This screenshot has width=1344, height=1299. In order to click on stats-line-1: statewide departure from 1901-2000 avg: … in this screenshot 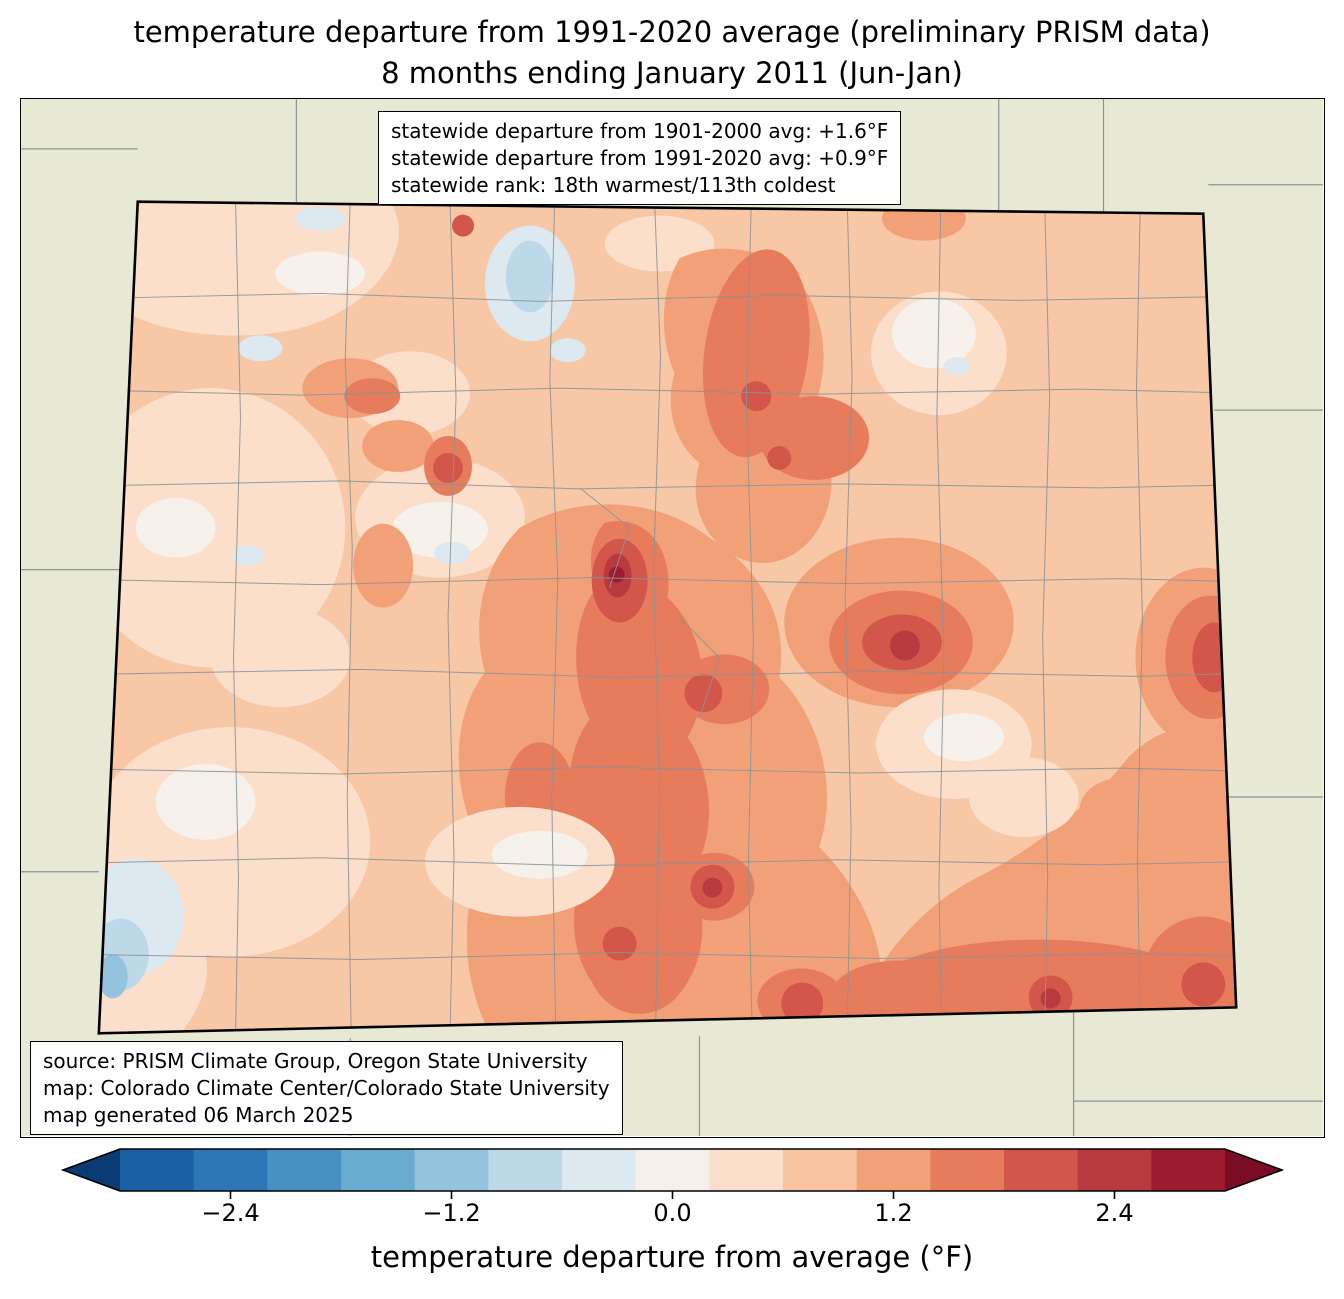, I will do `click(640, 131)`.